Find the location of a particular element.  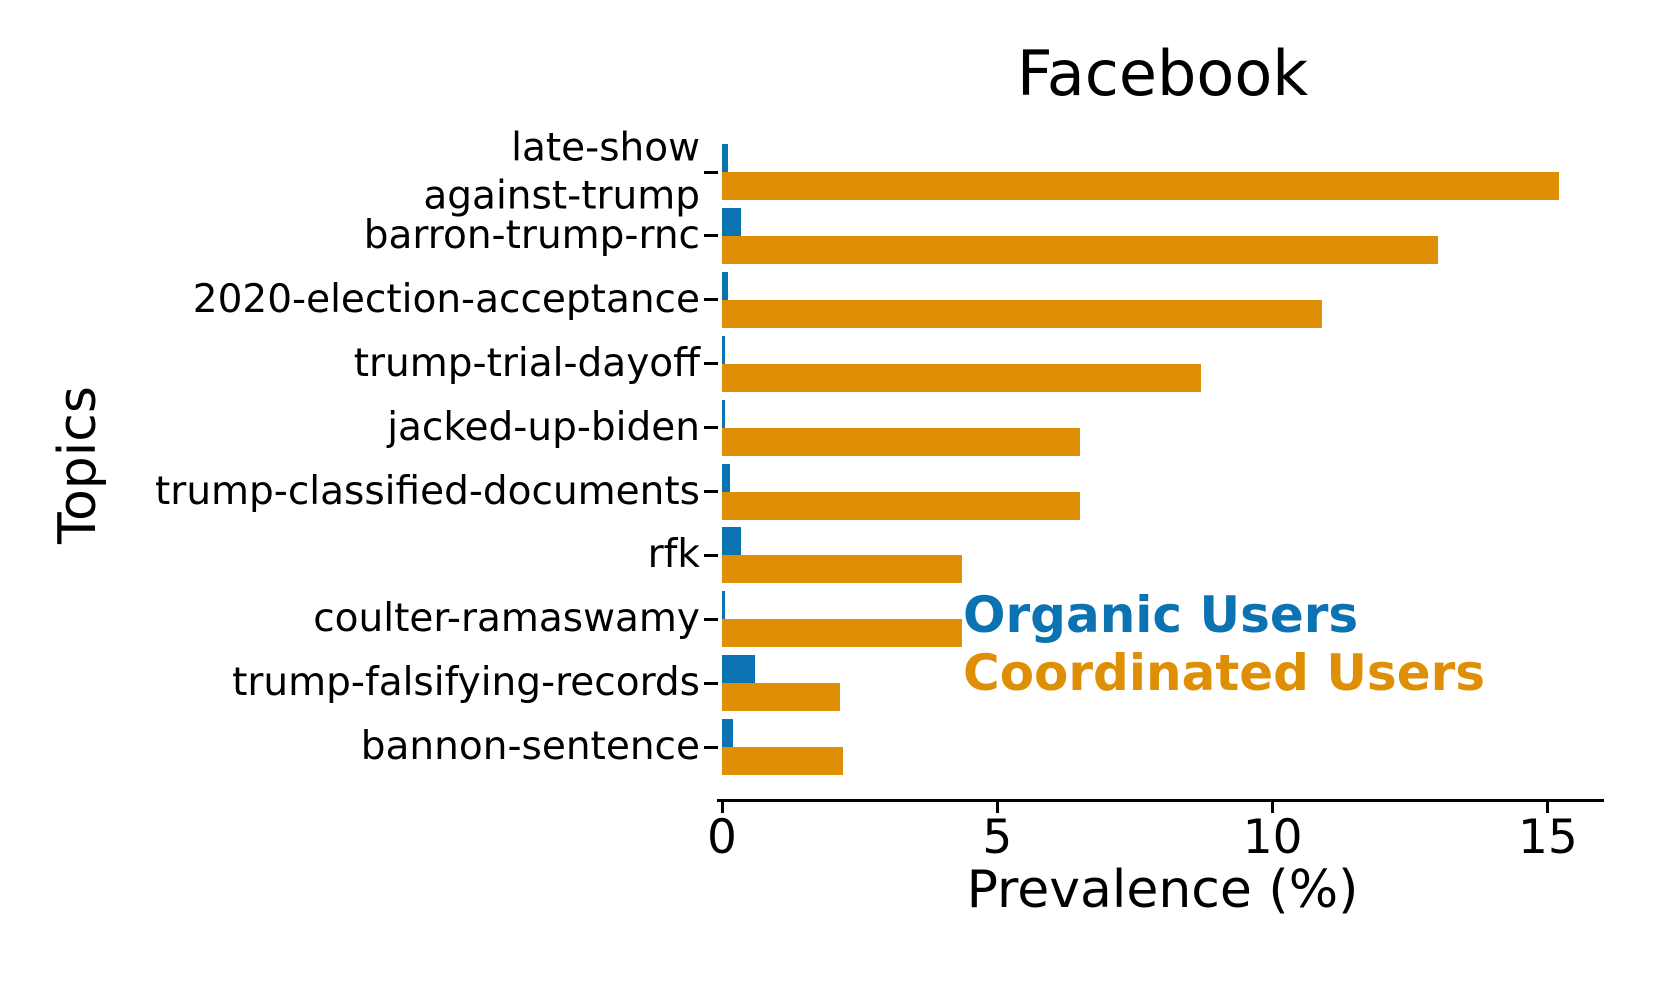

legend: Organic Users Coordinated Users is located at coordinates (1224, 644).